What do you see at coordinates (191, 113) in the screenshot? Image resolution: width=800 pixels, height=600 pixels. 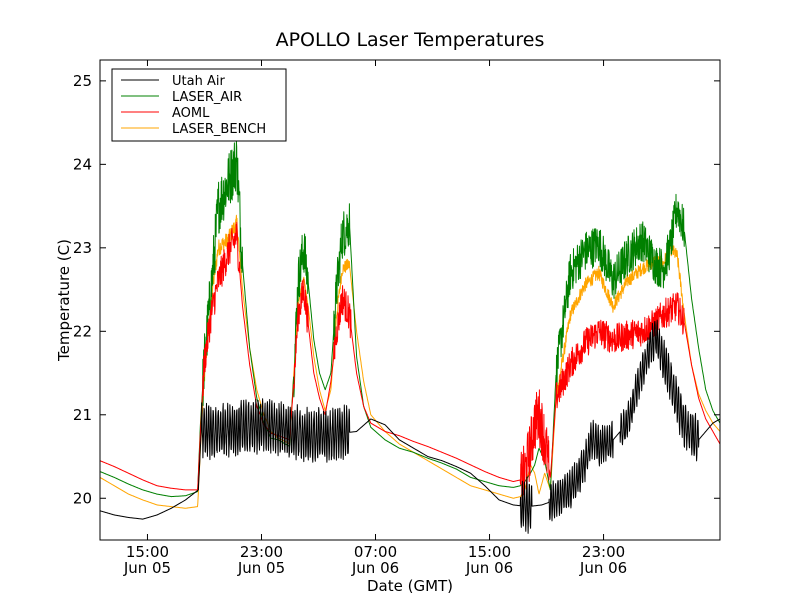 I see `legend-entry-label: AOML` at bounding box center [191, 113].